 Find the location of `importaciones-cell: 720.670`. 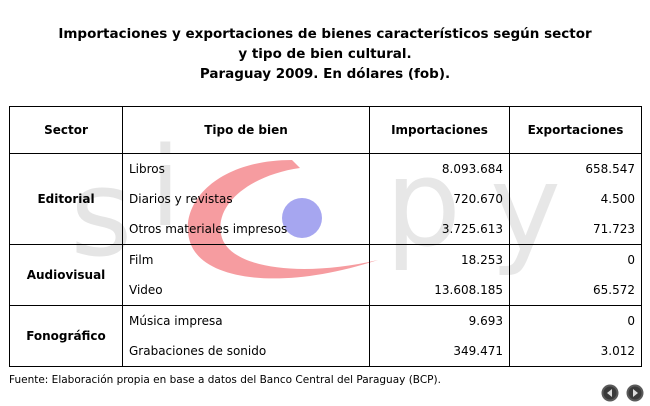

importaciones-cell: 720.670 is located at coordinates (439, 199).